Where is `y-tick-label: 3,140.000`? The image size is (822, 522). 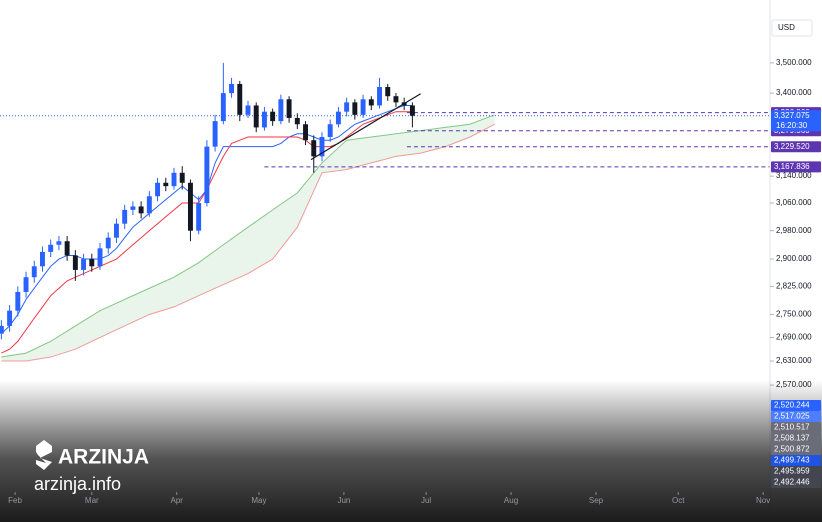 y-tick-label: 3,140.000 is located at coordinates (794, 175).